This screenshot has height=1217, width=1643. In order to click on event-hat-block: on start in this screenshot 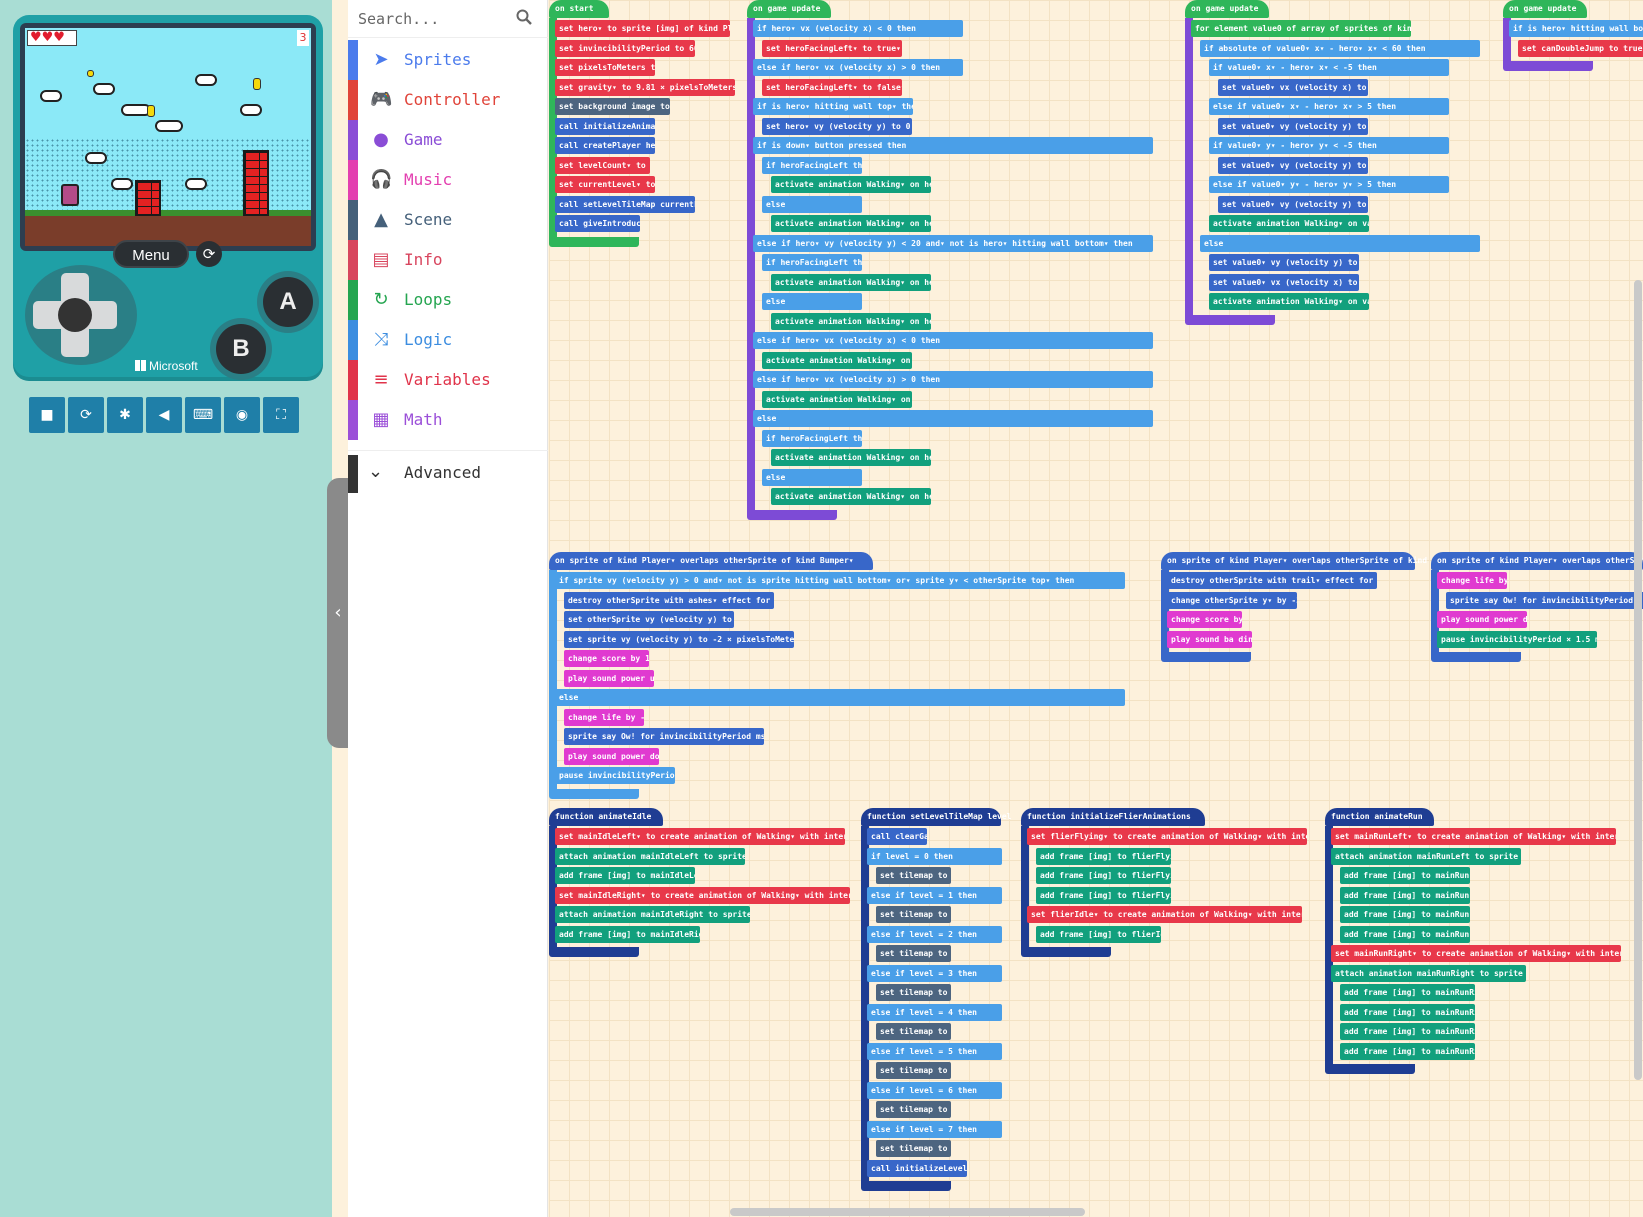, I will do `click(579, 9)`.